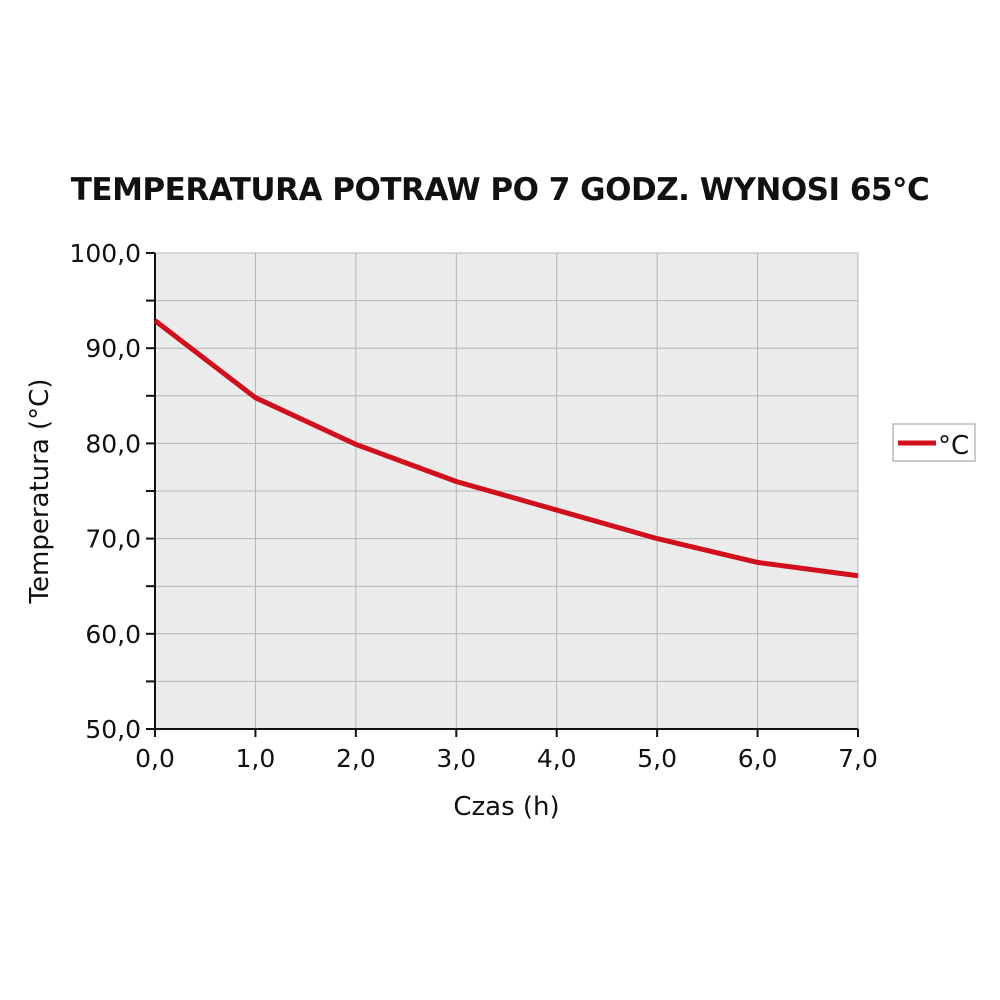 The width and height of the screenshot is (1000, 1000). I want to click on legend-label: °C, so click(953, 446).